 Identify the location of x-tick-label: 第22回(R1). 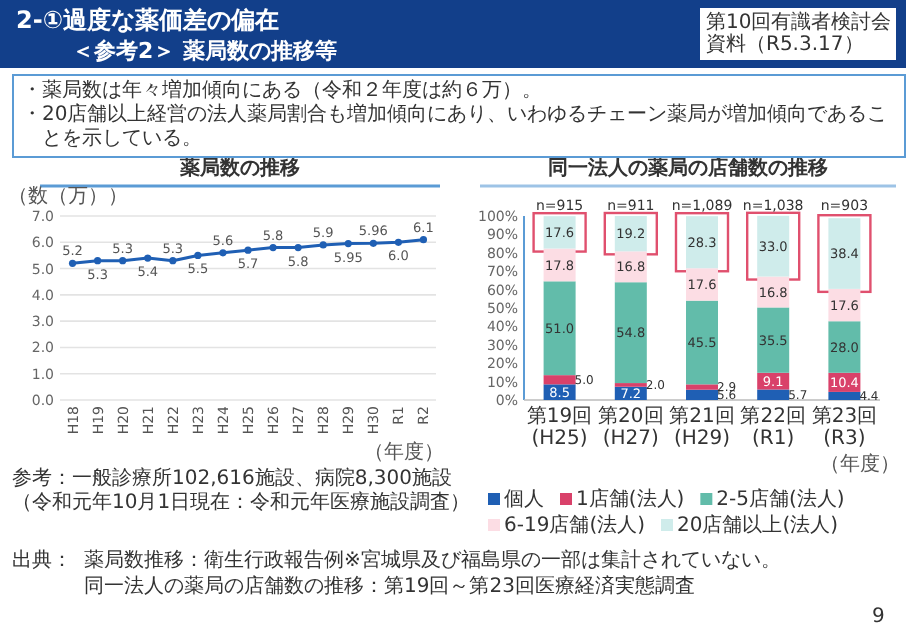
(773, 427).